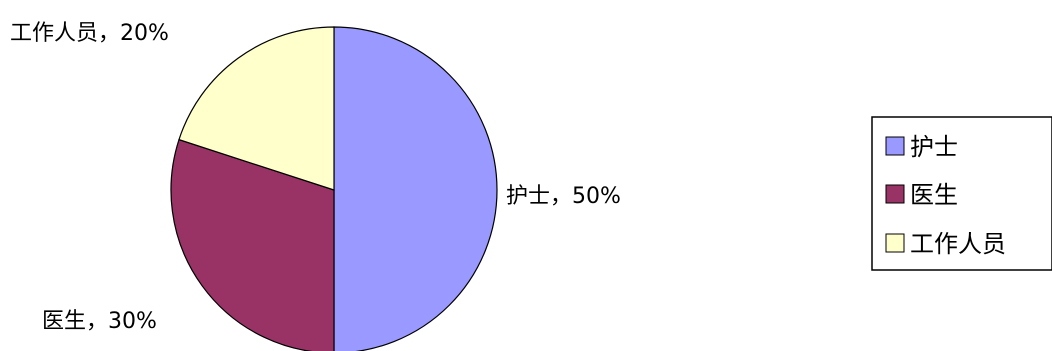 This screenshot has width=1052, height=351. I want to click on legend-item-doctor: 医生, so click(921, 195).